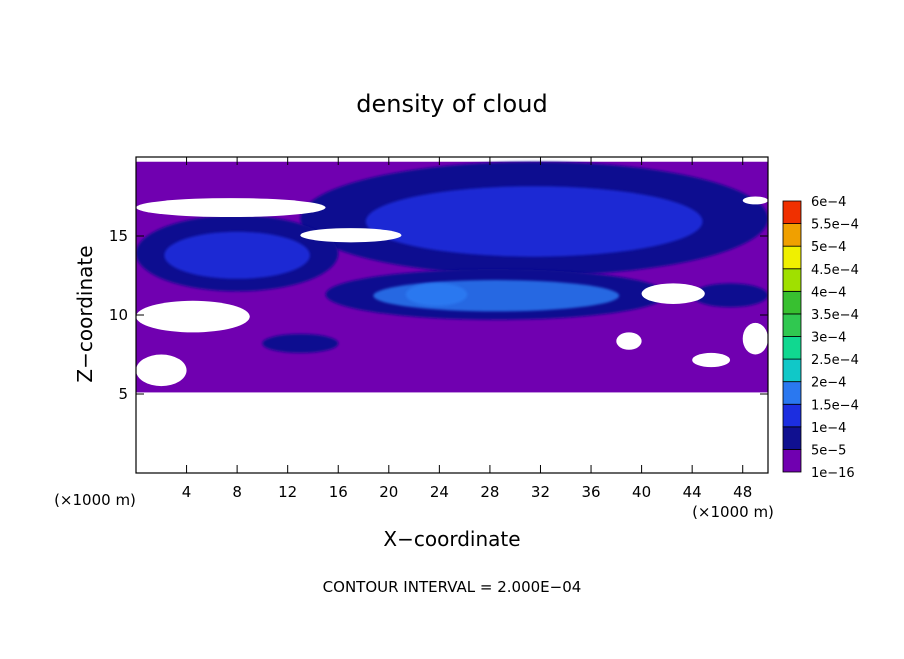  Describe the element at coordinates (187, 492) in the screenshot. I see `x-tick-label: 4` at that location.